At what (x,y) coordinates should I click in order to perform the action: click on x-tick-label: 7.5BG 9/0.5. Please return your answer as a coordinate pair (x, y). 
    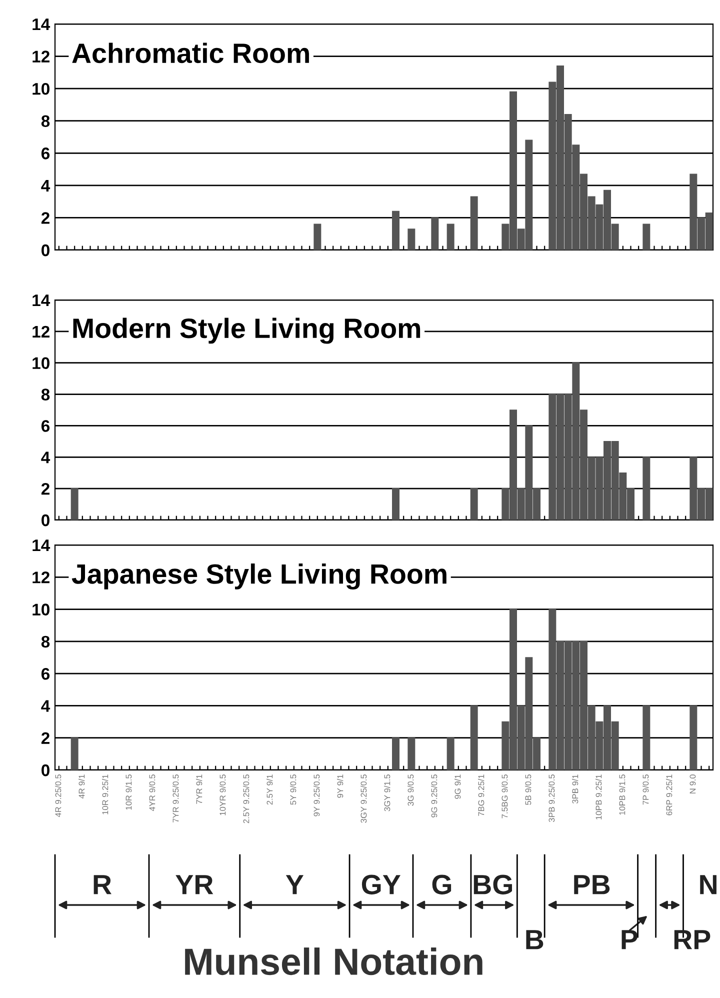
    Looking at the image, I should click on (505, 796).